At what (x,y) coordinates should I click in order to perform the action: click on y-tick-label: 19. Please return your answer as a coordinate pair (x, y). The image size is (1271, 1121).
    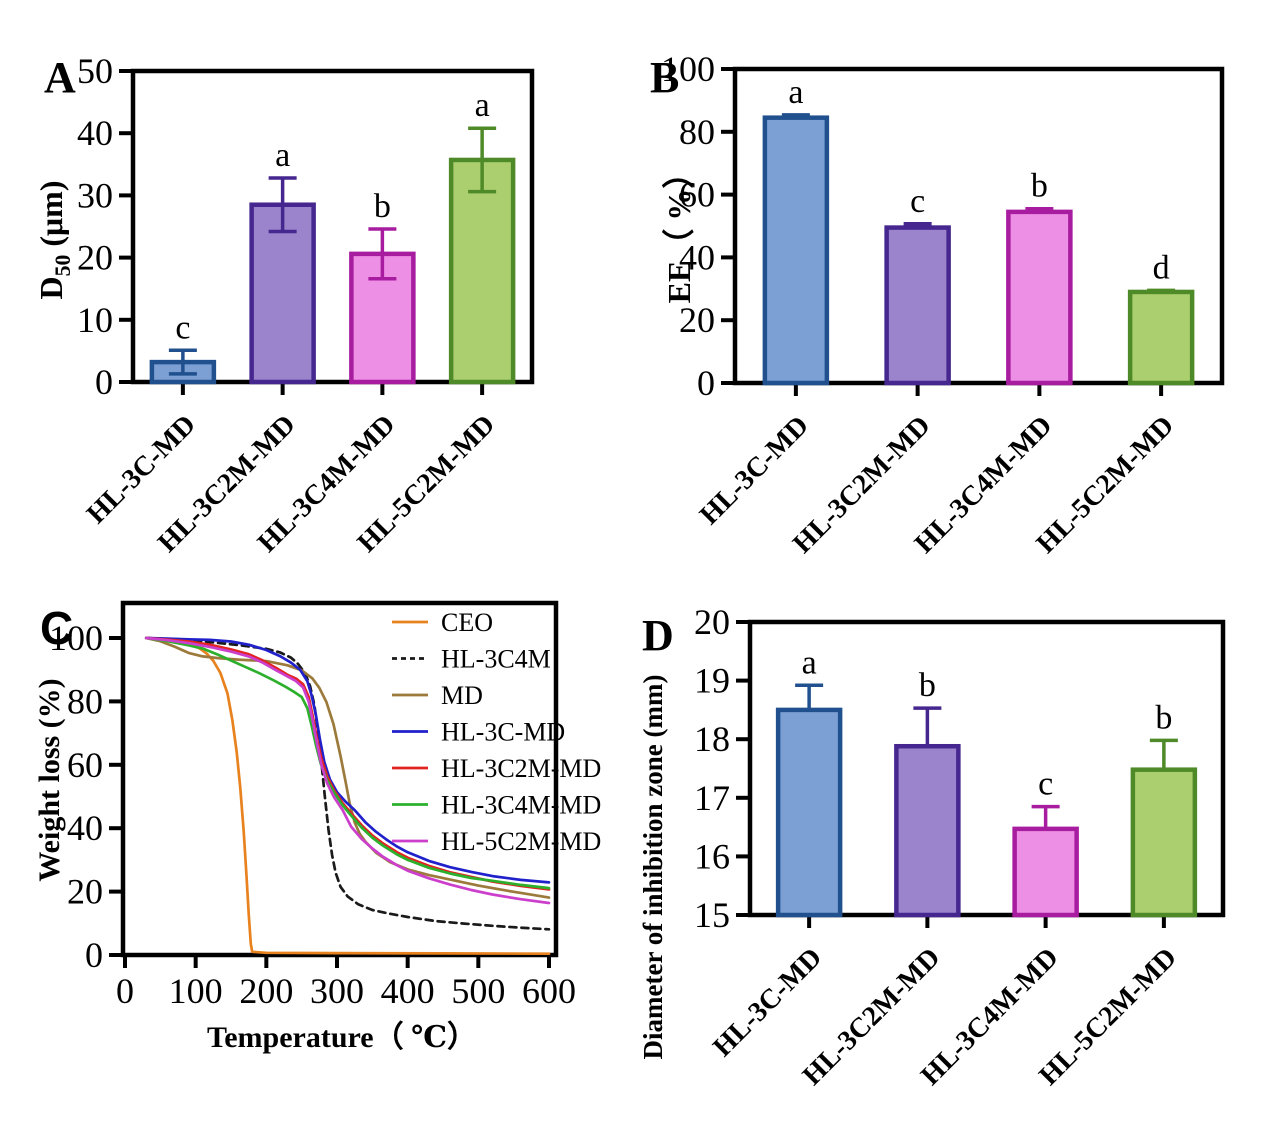
    Looking at the image, I should click on (712, 681).